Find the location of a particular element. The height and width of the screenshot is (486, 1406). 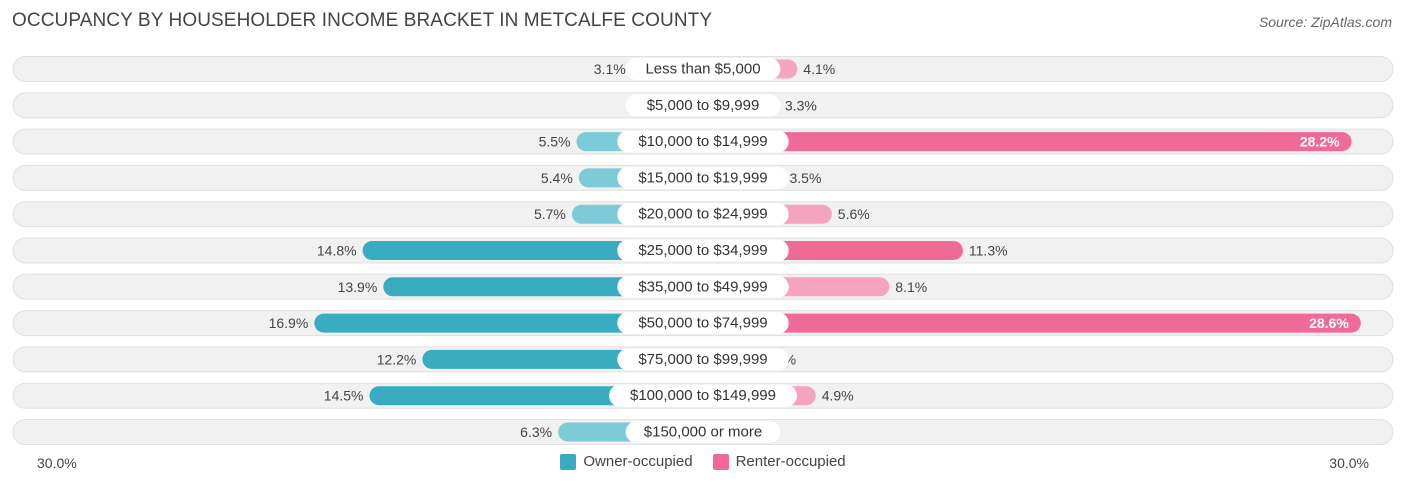

category-label: $20,000 to $24,999 is located at coordinates (702, 214).